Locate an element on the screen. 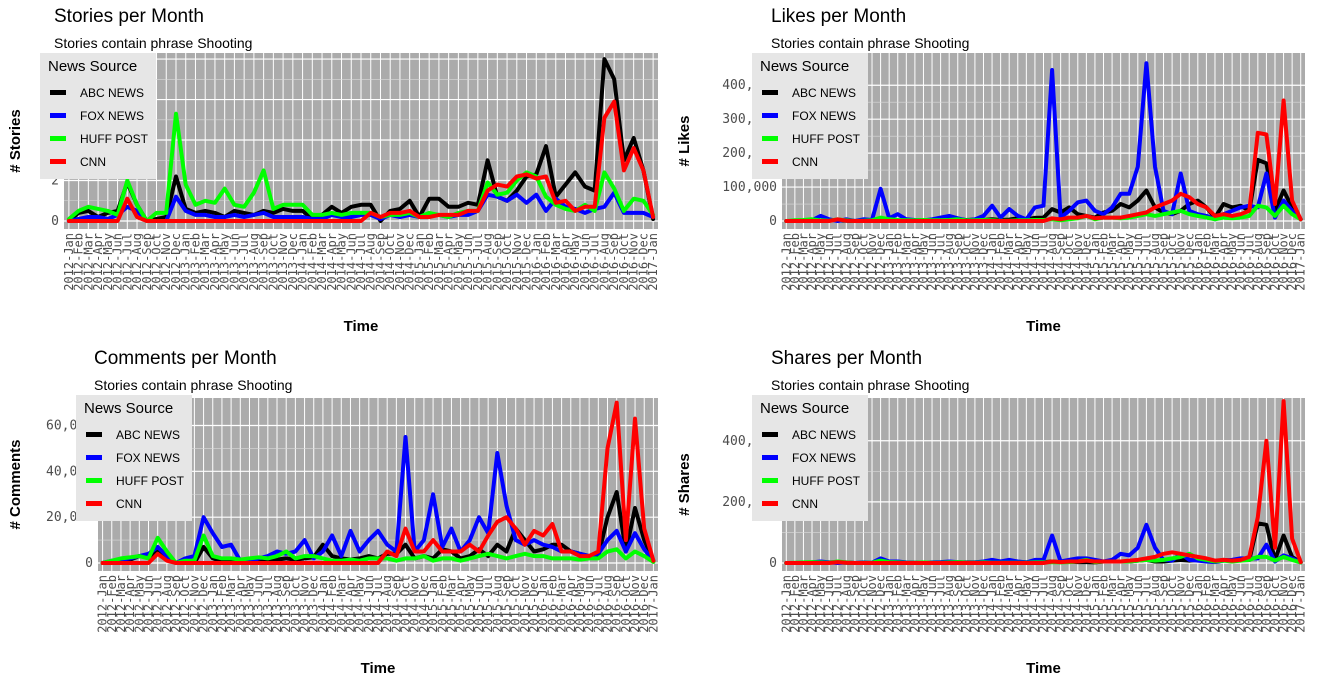 The height and width of the screenshot is (685, 1334). comments-subtitle: Stories contain phrase Shooting is located at coordinates (193, 385).